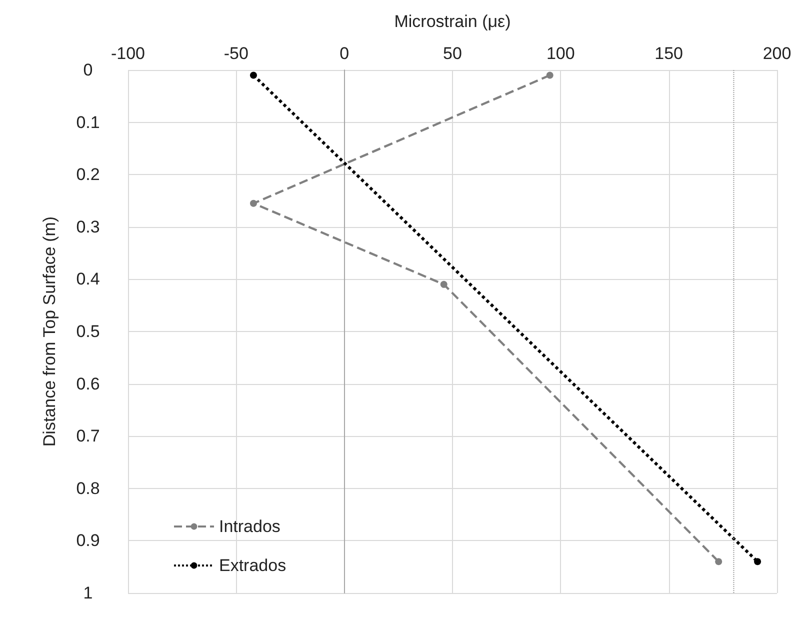 This screenshot has height=627, width=809. What do you see at coordinates (88, 122) in the screenshot?
I see `y-tick-label: 0.1` at bounding box center [88, 122].